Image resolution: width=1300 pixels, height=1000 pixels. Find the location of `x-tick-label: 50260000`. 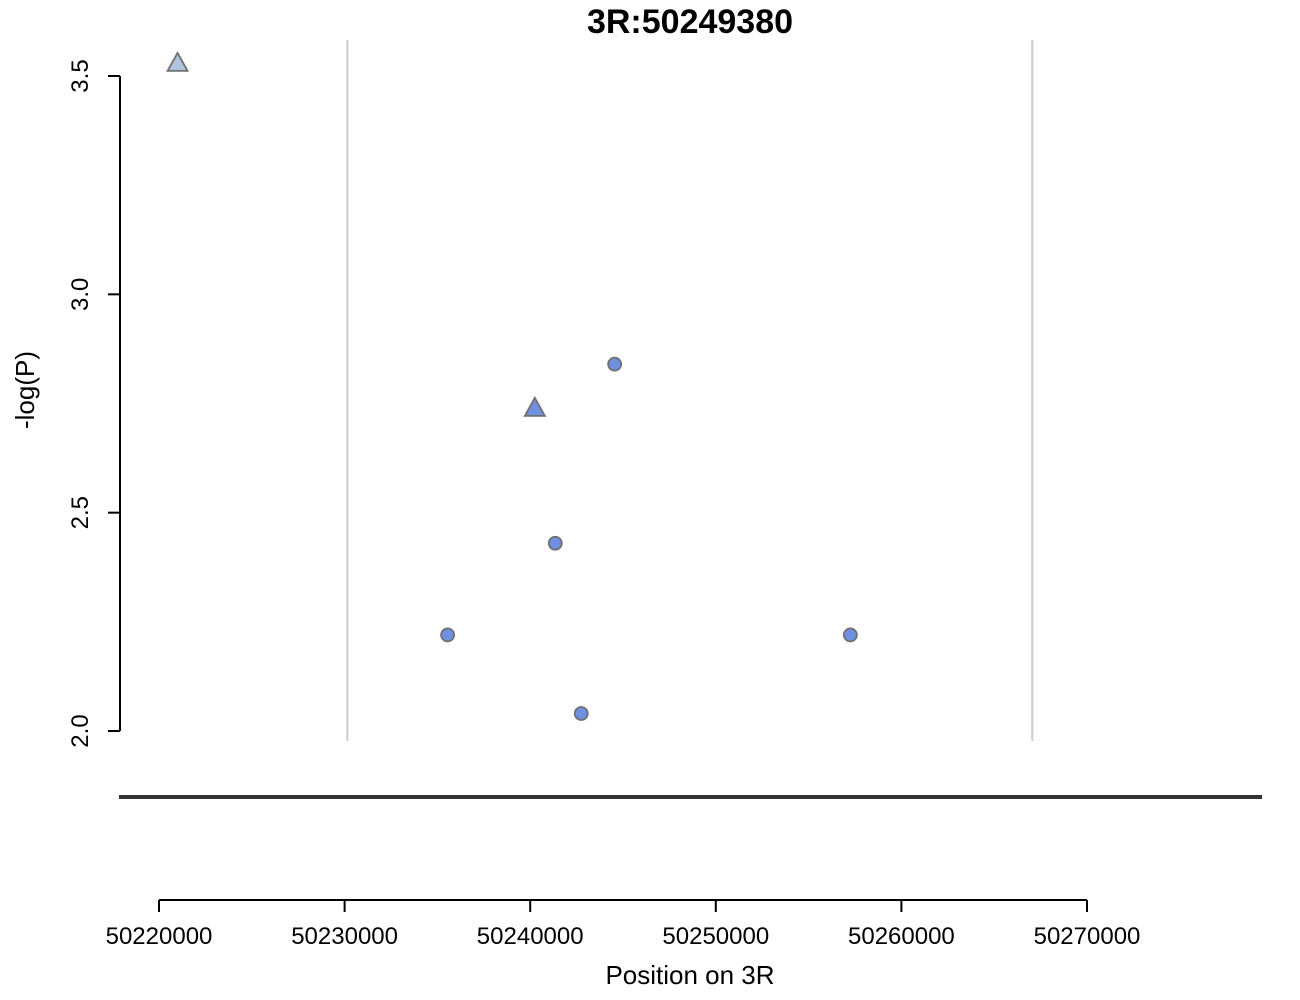

x-tick-label: 50260000 is located at coordinates (901, 936).